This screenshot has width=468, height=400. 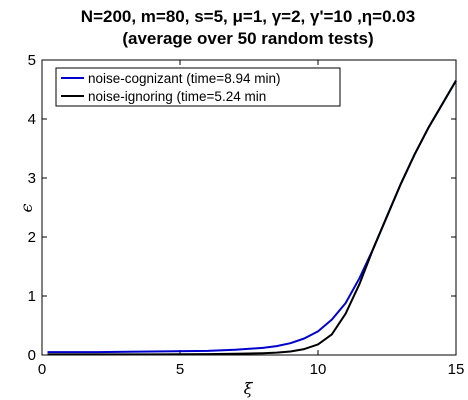 What do you see at coordinates (32, 119) in the screenshot?
I see `y-tick-label-4: 4` at bounding box center [32, 119].